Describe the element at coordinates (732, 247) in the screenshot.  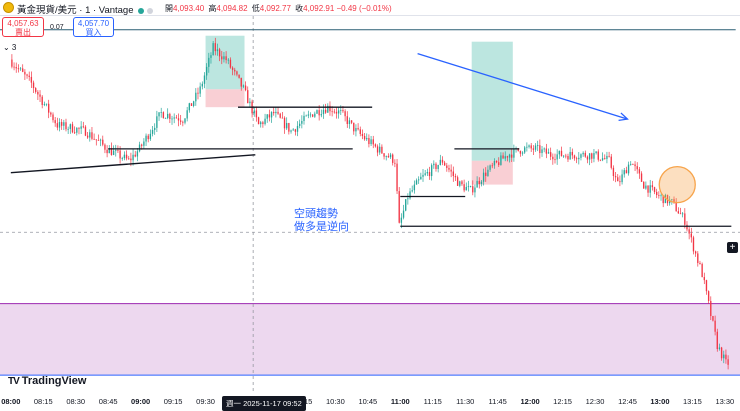
I see `add-alert-plus-icon: +` at that location.